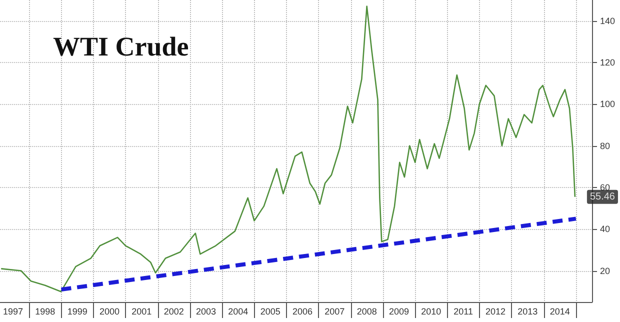 The image size is (620, 322). What do you see at coordinates (560, 311) in the screenshot?
I see `x-tick-label: 2014` at bounding box center [560, 311].